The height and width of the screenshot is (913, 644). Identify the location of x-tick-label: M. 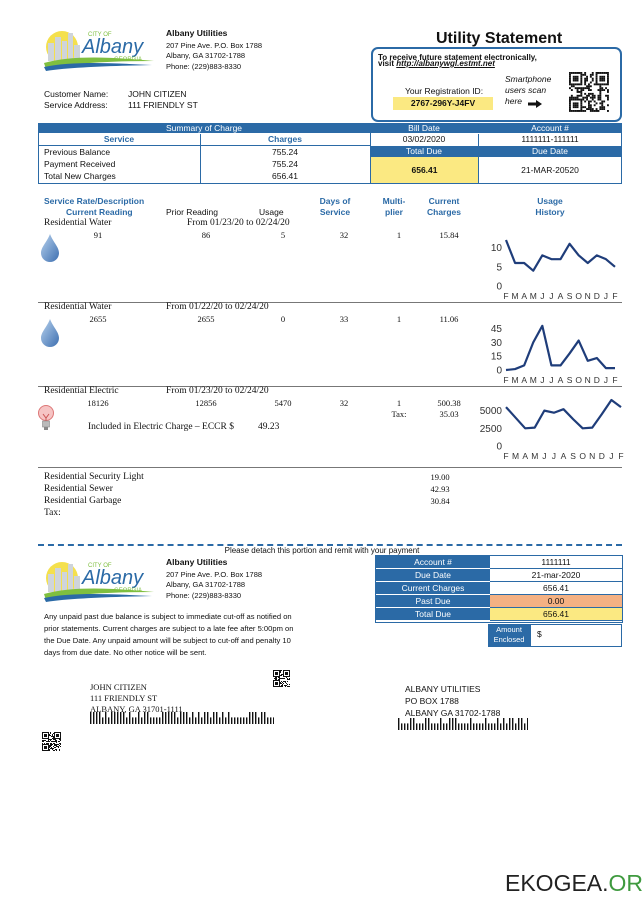
(515, 456).